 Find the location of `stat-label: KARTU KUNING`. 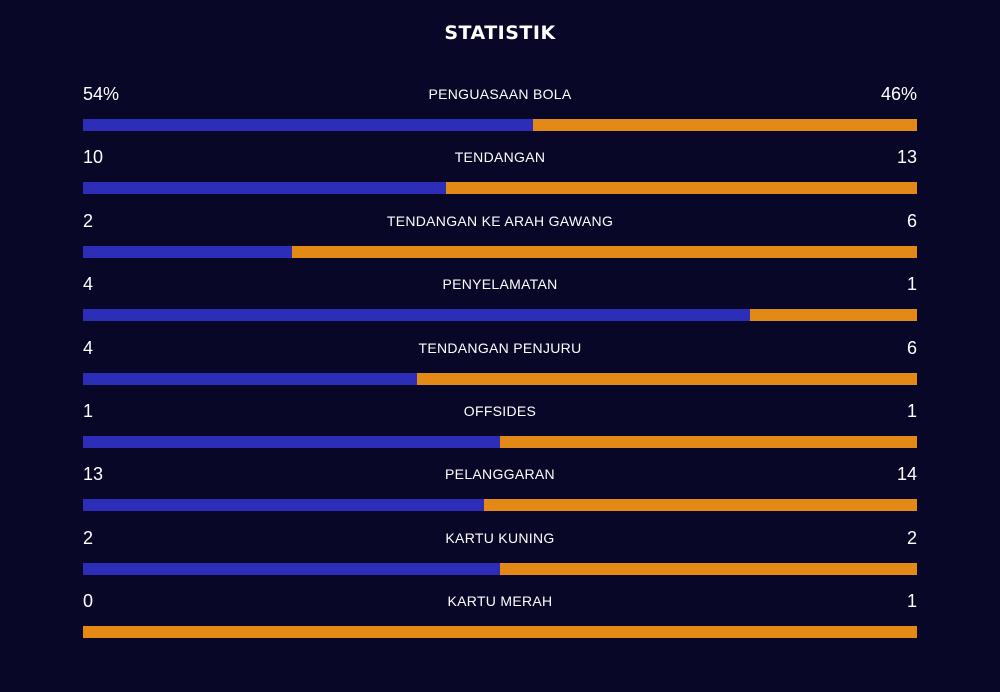

stat-label: KARTU KUNING is located at coordinates (500, 537).